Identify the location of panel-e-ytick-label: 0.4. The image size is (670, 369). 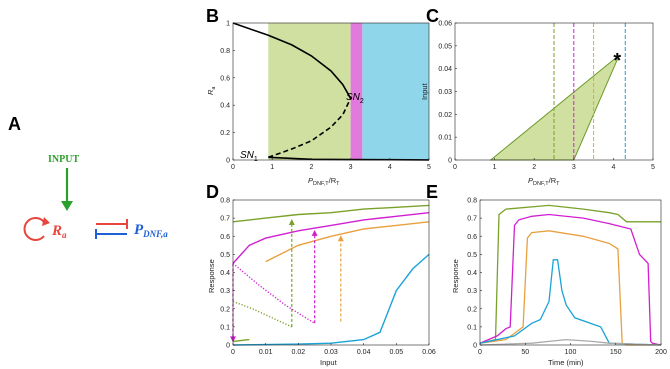
(472, 273).